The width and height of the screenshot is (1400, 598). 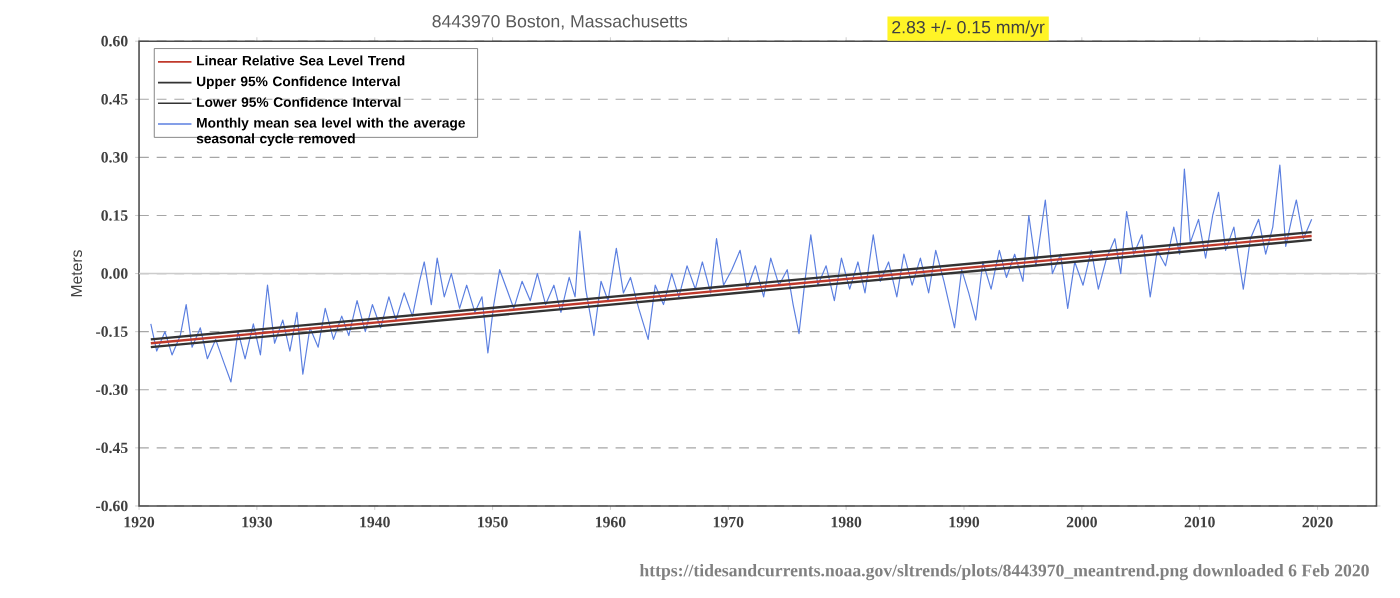 I want to click on chart-subtitle: 2.83 +/- 0.15 mm/yr, so click(x=968, y=28).